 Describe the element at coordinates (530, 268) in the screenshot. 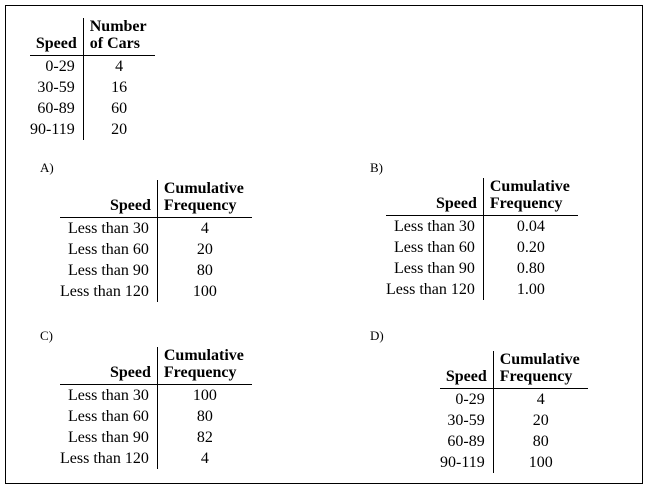

I see `frequency-cell: 0.80` at that location.